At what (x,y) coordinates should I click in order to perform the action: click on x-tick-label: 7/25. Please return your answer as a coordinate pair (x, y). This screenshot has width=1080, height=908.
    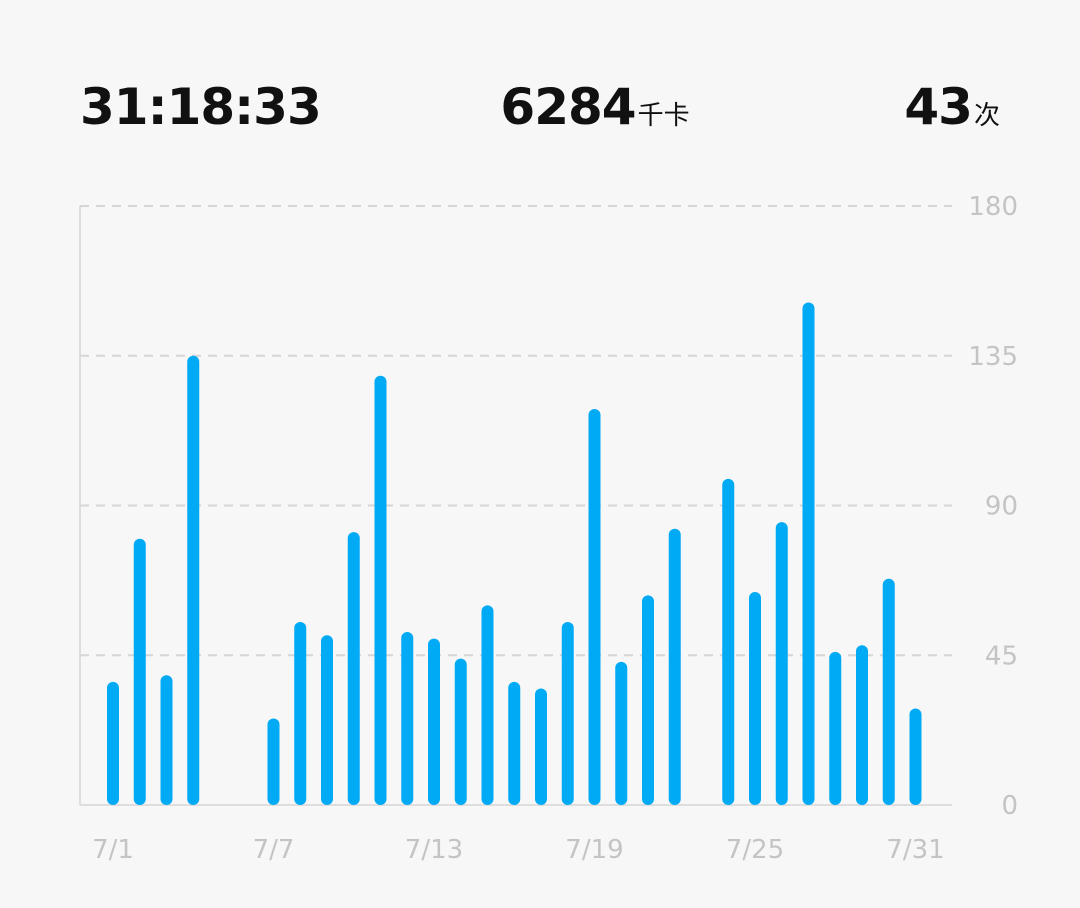
    Looking at the image, I should click on (755, 850).